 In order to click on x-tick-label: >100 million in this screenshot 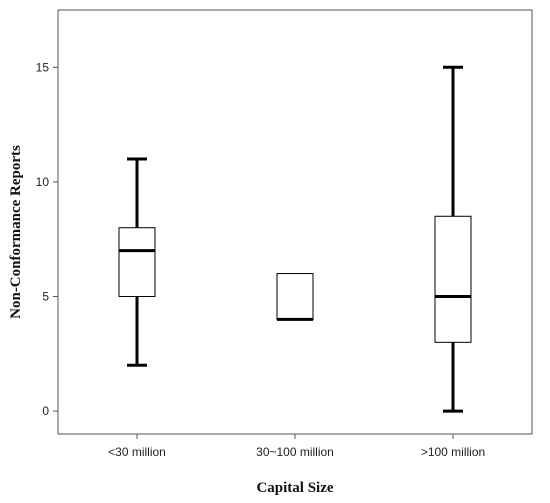, I will do `click(453, 452)`.